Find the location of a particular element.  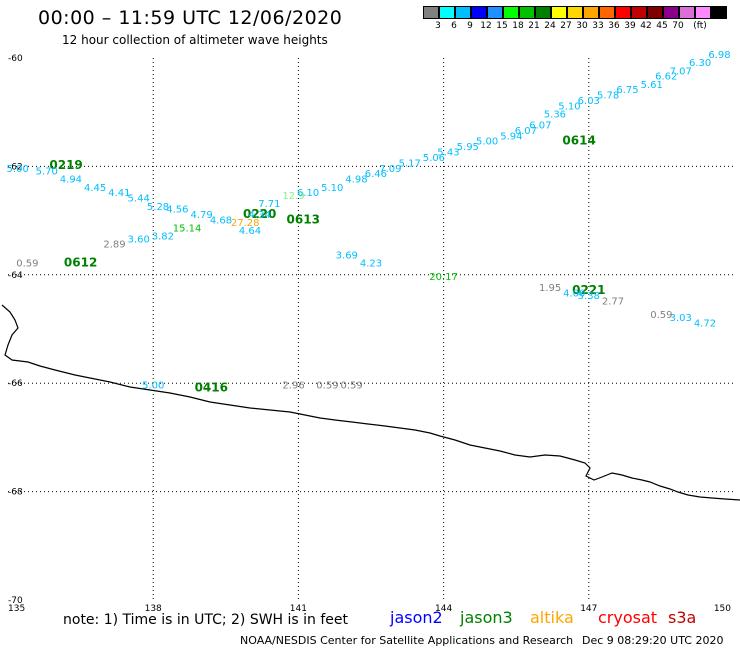

wave-height-value: 5.70 is located at coordinates (47, 172).